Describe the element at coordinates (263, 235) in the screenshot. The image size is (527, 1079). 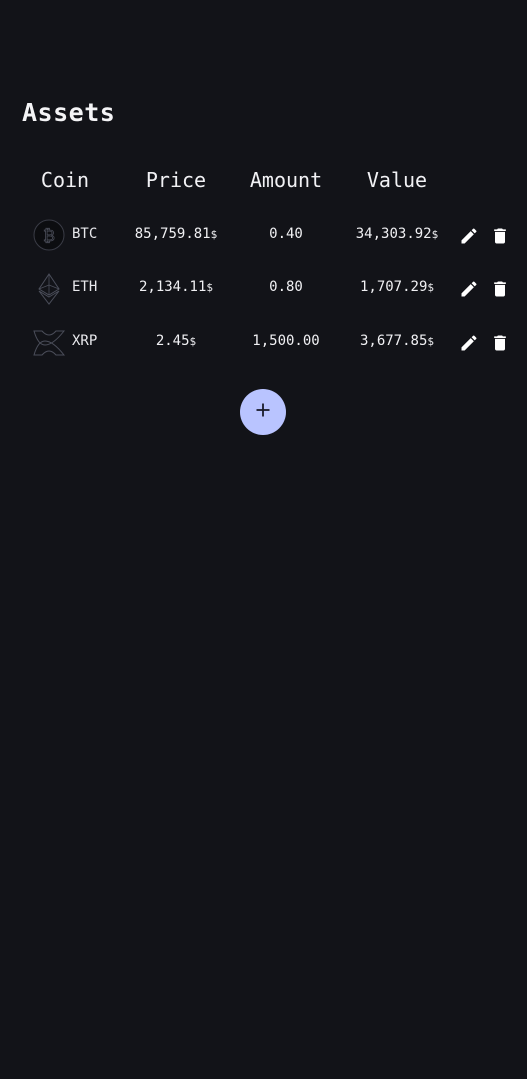
I see `table-row: ₿ BTC 85,759.81$ 0.40 34,303.92$` at that location.